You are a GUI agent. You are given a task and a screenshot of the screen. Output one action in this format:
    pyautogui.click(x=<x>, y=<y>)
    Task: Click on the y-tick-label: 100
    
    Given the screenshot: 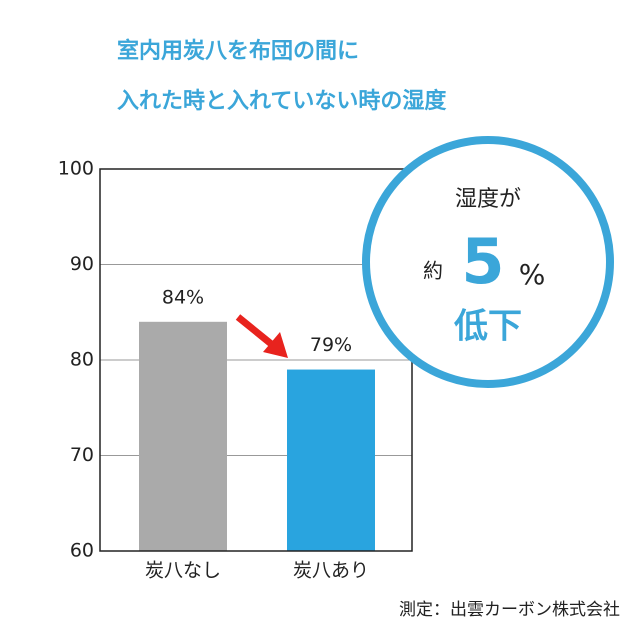 What is the action you would take?
    pyautogui.click(x=76, y=169)
    